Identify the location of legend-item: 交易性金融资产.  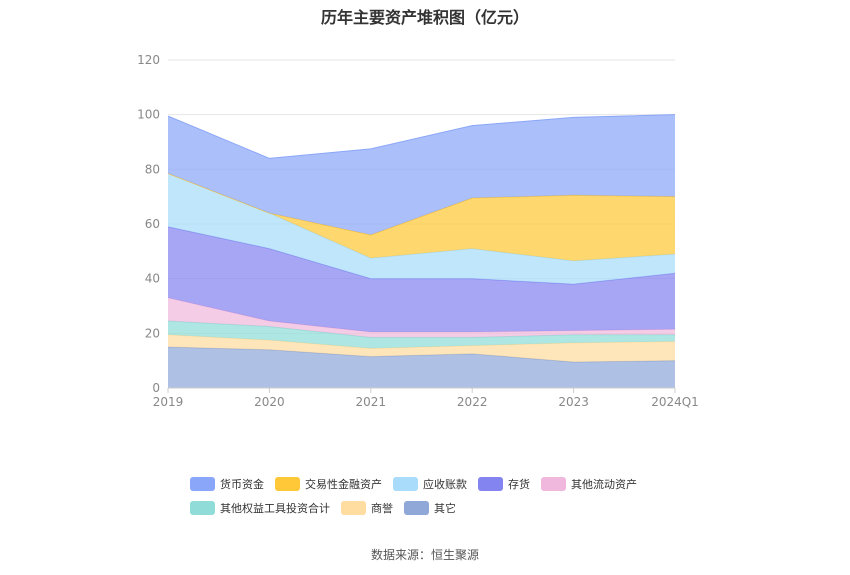
(328, 484).